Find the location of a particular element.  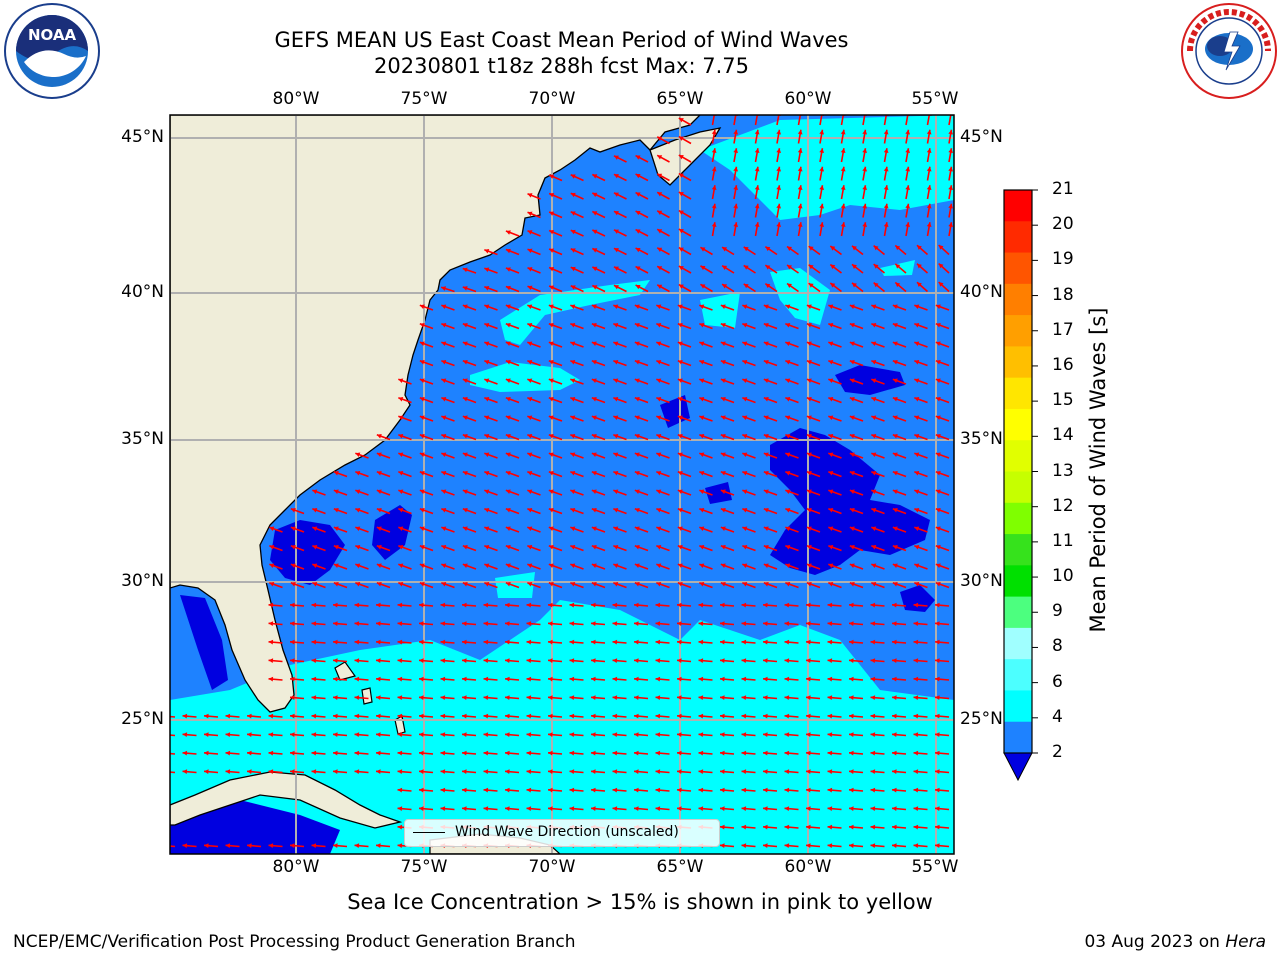

lat-label-left-30n: 30°N is located at coordinates (142, 581).